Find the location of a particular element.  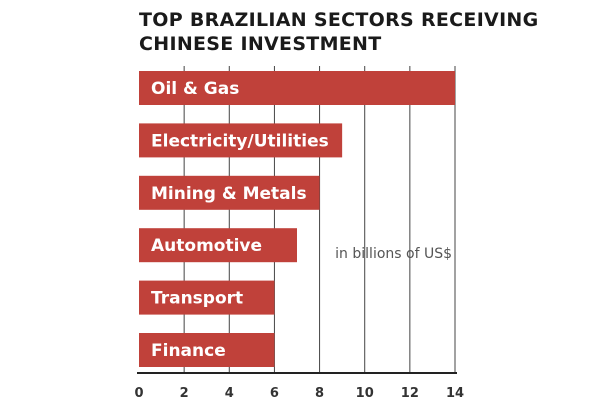

bar-automotive is located at coordinates (218, 245).